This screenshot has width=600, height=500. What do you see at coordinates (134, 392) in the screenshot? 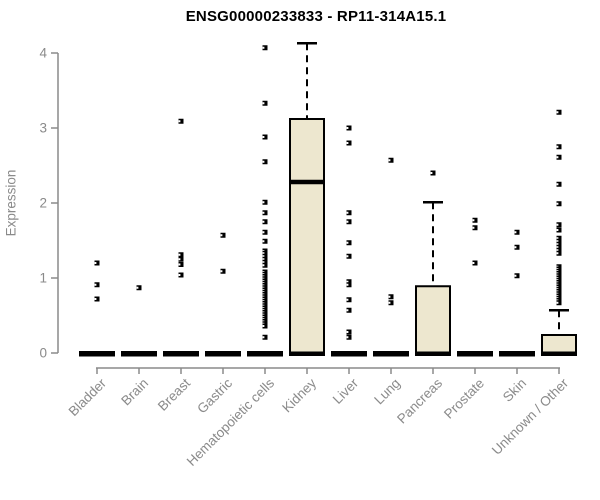
I see `x-category-label: Brain` at bounding box center [134, 392].